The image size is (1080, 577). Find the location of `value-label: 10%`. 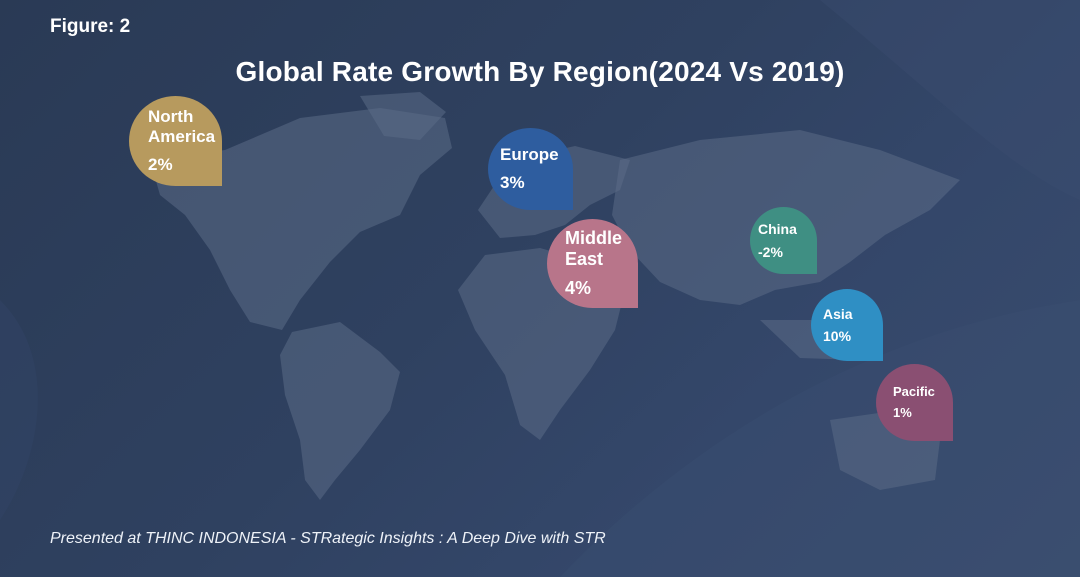

value-label: 10% is located at coordinates (837, 336).